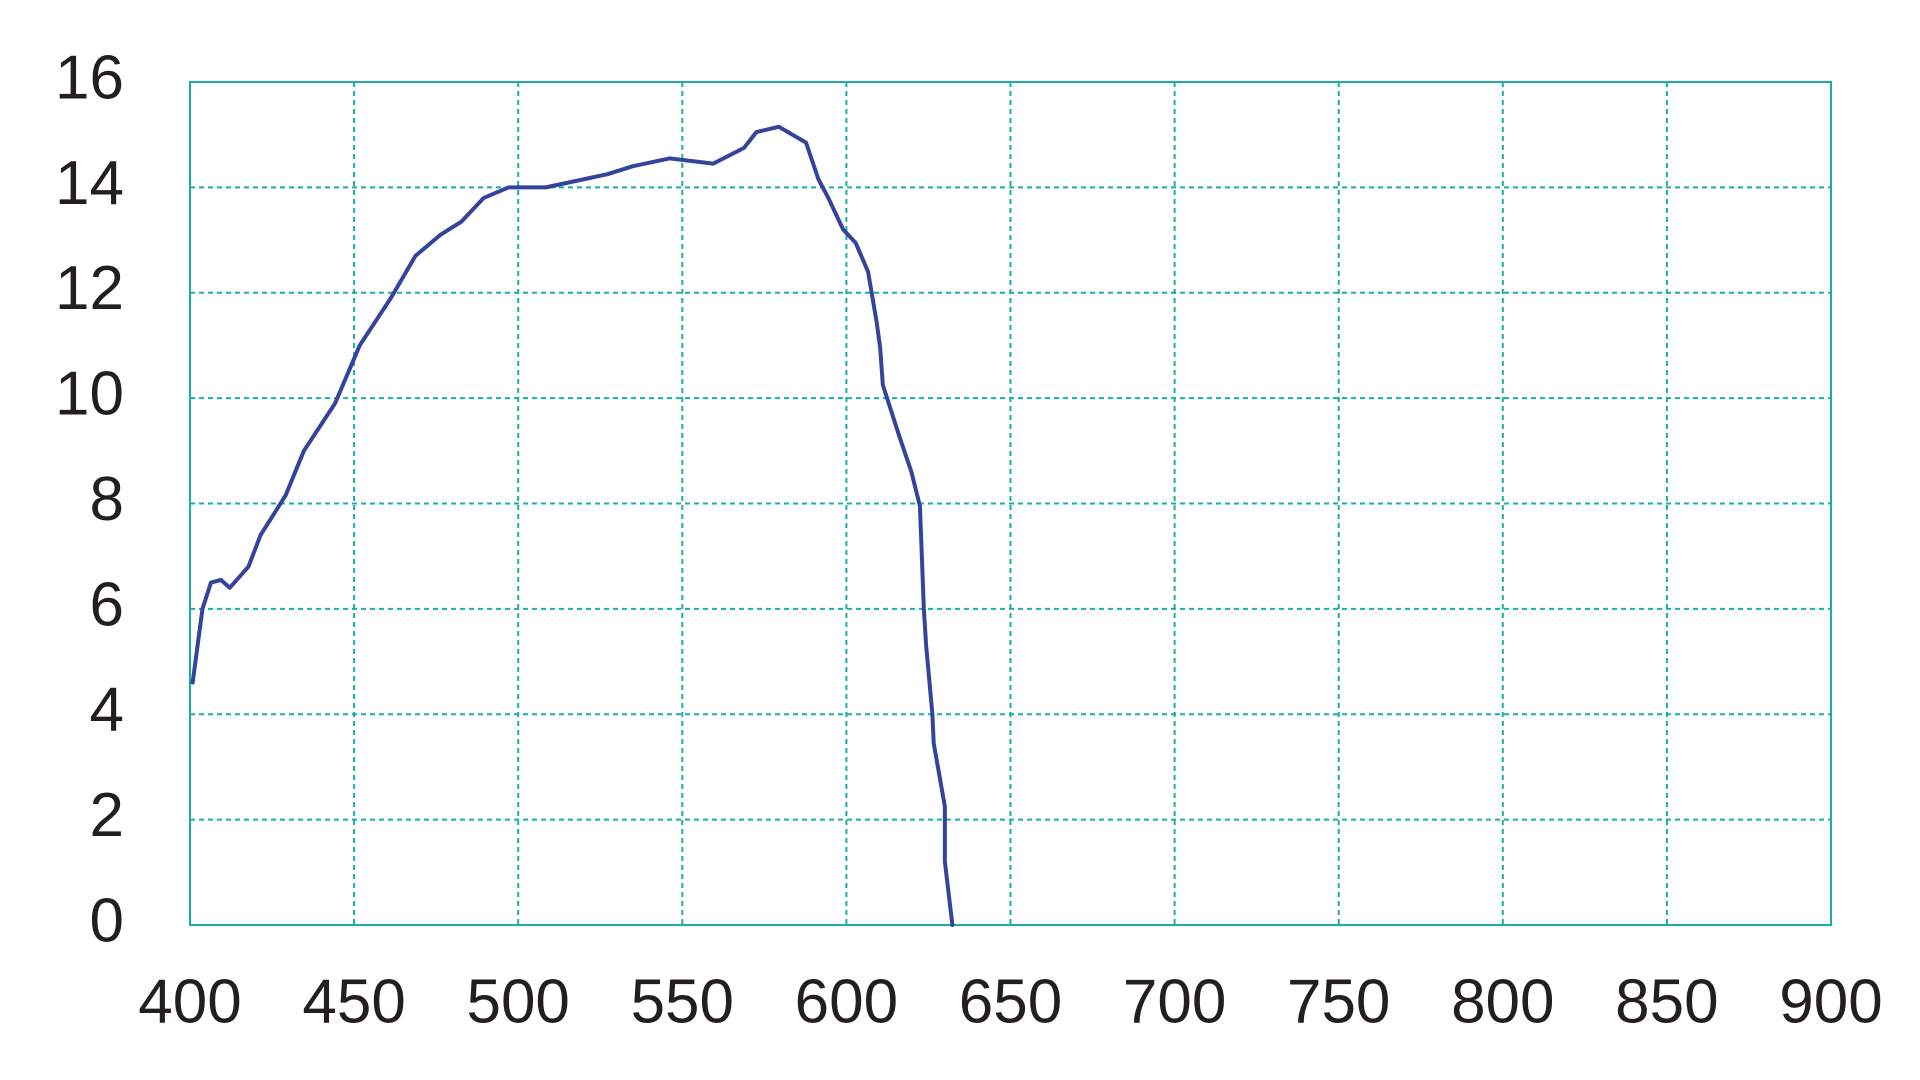 This screenshot has height=1080, width=1920. What do you see at coordinates (1666, 1001) in the screenshot?
I see `x-tick-label: 850` at bounding box center [1666, 1001].